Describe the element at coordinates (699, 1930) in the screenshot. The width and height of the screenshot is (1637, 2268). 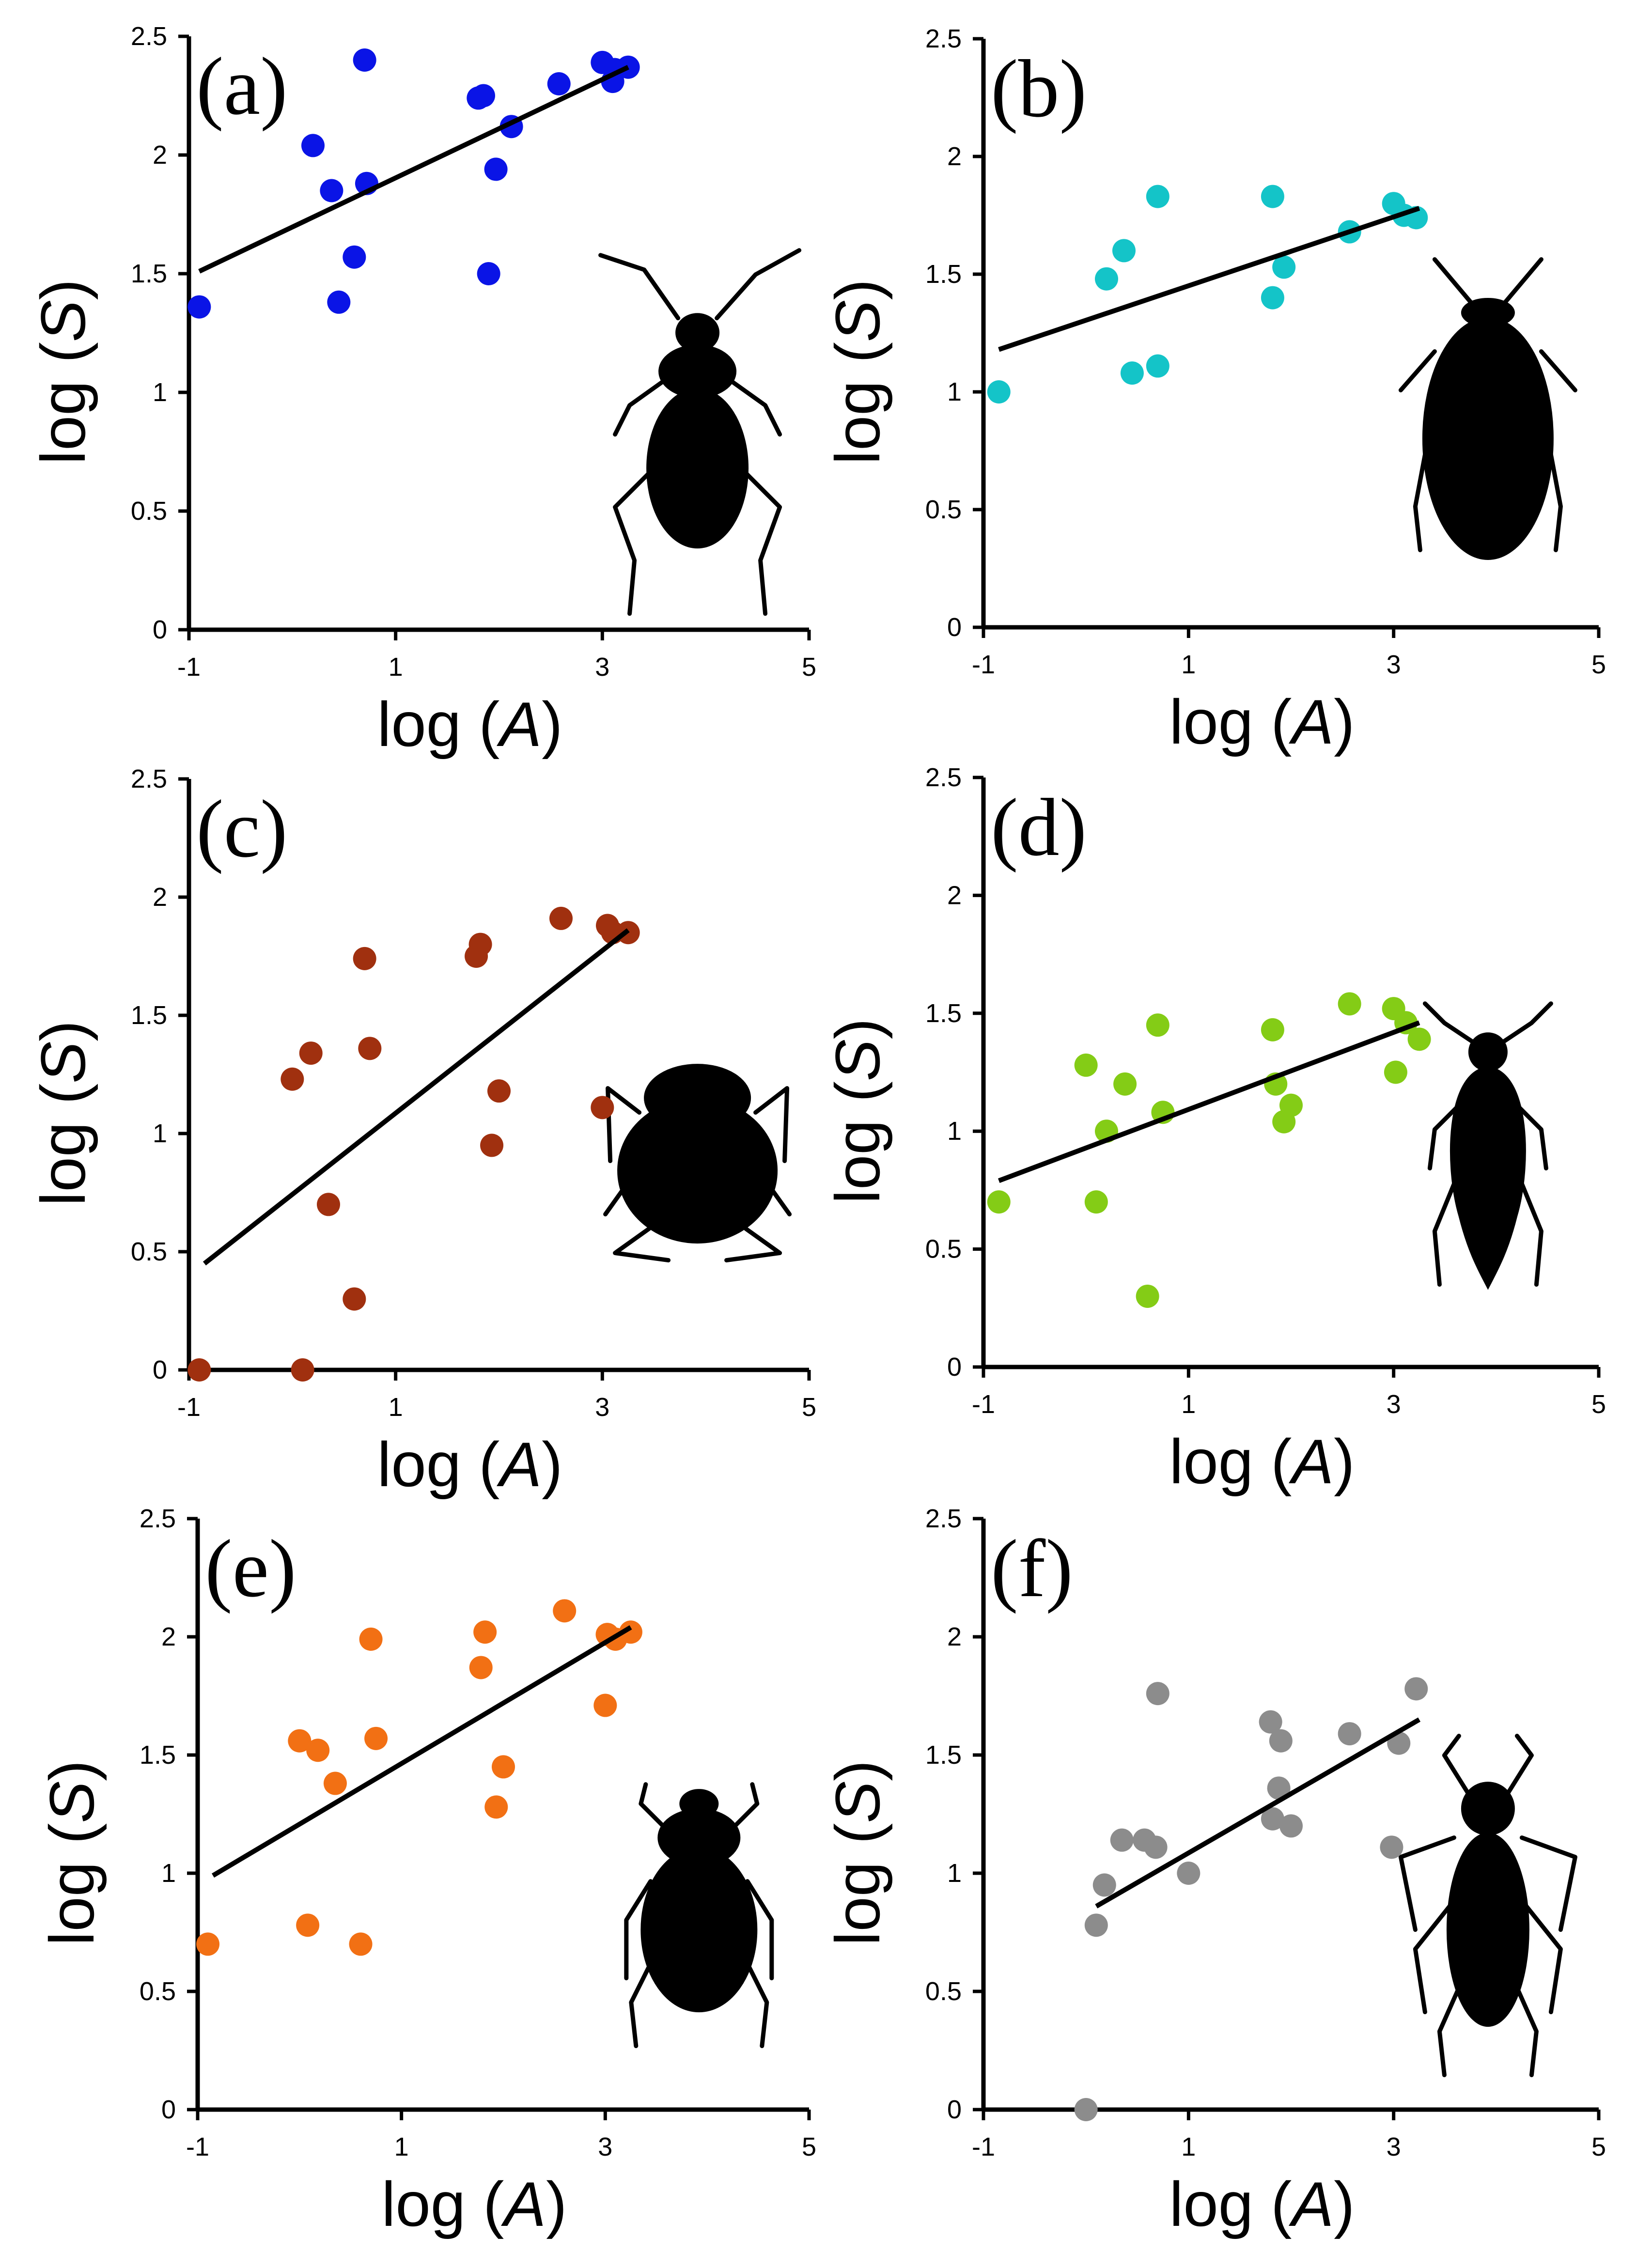
I see `beetle-elytra` at that location.